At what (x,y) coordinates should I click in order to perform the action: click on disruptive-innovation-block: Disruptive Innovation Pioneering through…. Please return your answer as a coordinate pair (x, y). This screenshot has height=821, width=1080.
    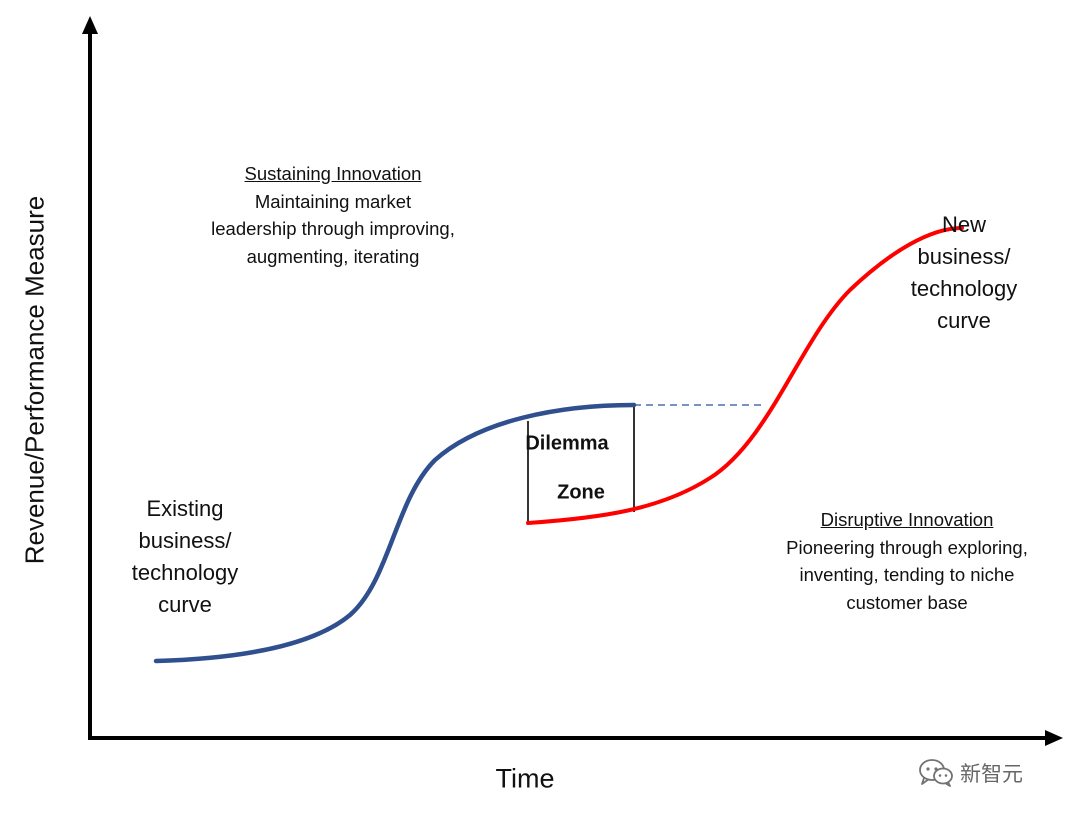
    Looking at the image, I should click on (907, 561).